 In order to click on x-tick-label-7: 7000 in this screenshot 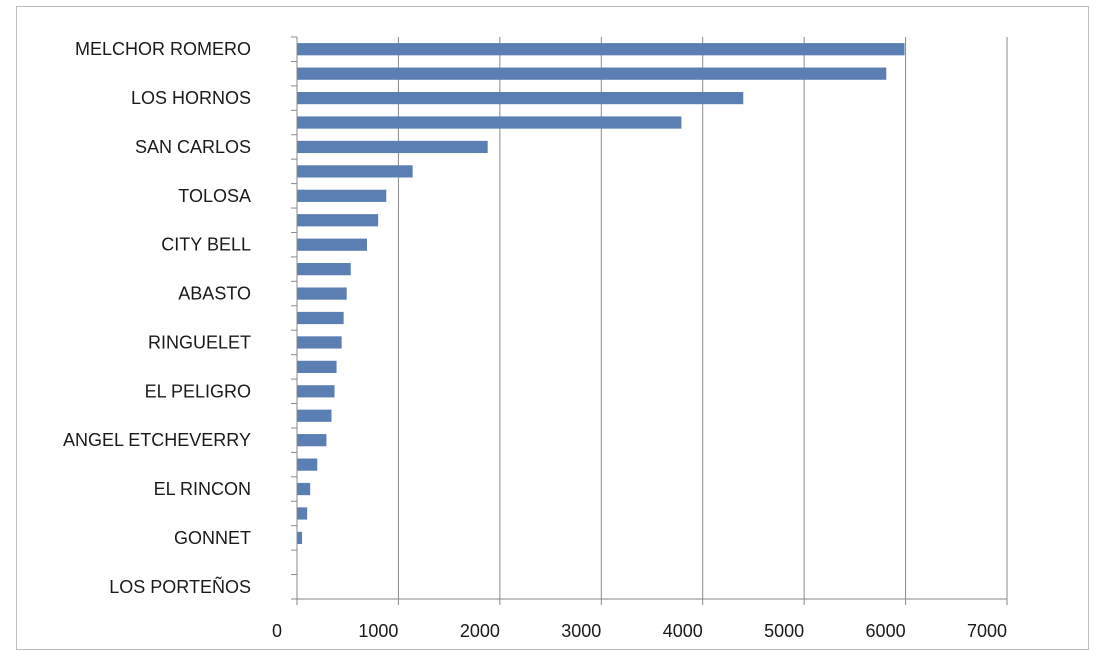, I will do `click(987, 631)`.